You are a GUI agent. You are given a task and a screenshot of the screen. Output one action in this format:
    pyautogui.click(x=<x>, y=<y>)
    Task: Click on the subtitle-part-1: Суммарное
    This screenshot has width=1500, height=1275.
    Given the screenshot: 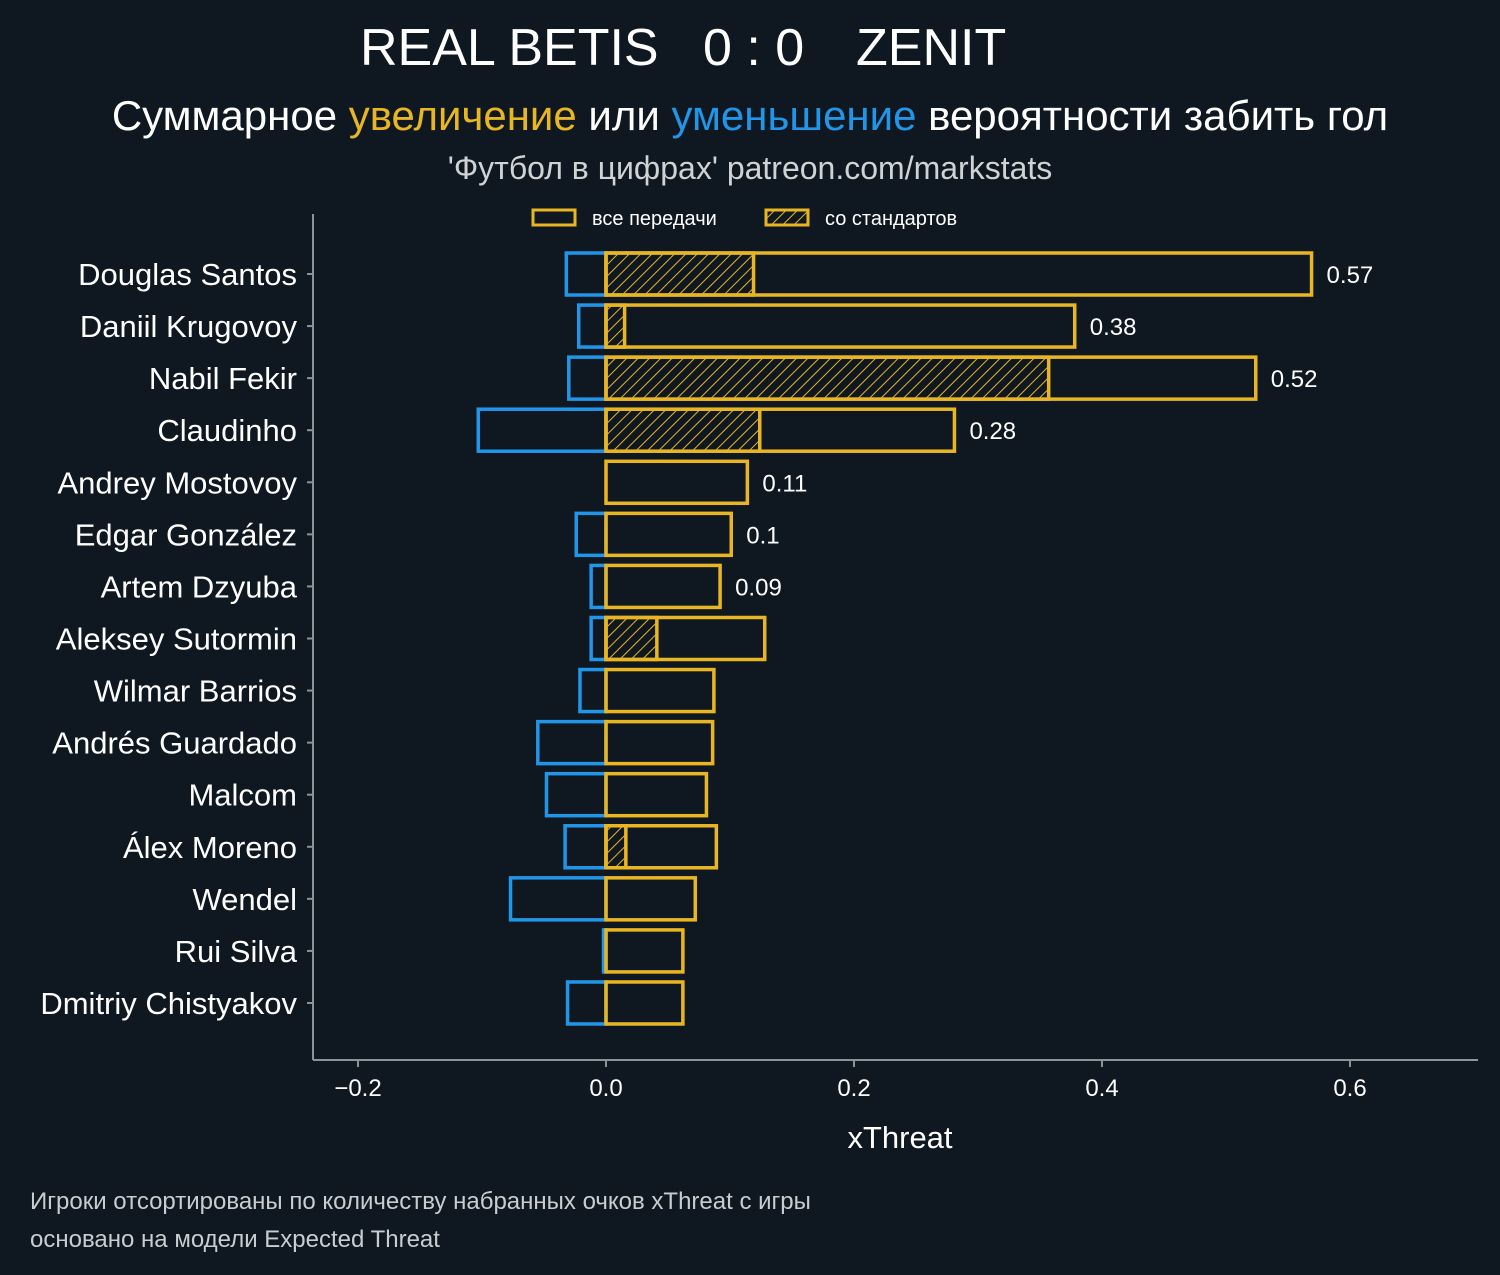 What is the action you would take?
    pyautogui.click(x=230, y=115)
    